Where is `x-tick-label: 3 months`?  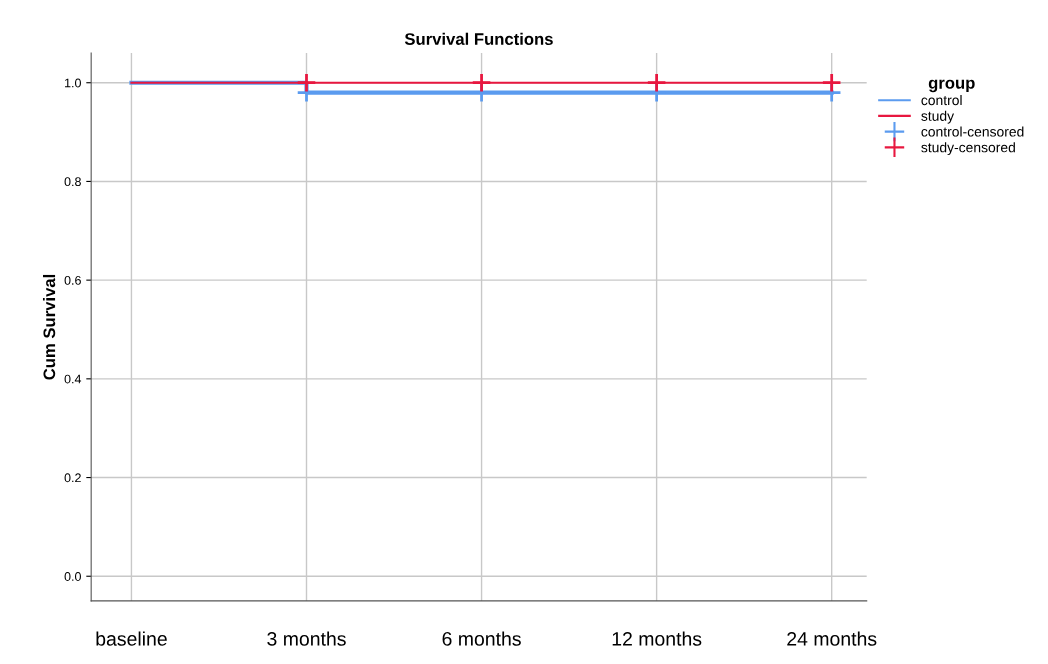 x-tick-label: 3 months is located at coordinates (306, 638).